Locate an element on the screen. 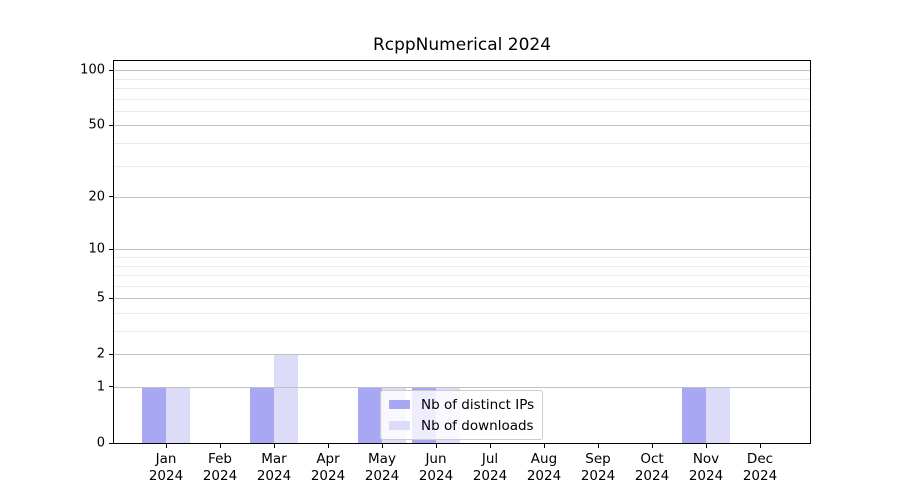 The image size is (900, 500). legend-swatch-distinct-ips is located at coordinates (399, 404).